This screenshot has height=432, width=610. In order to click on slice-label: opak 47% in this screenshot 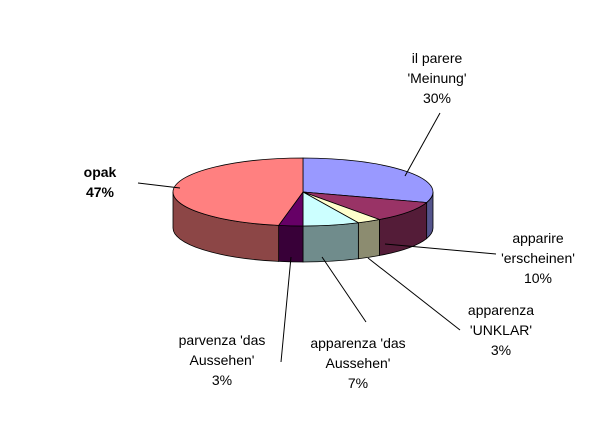, I will do `click(100, 182)`.